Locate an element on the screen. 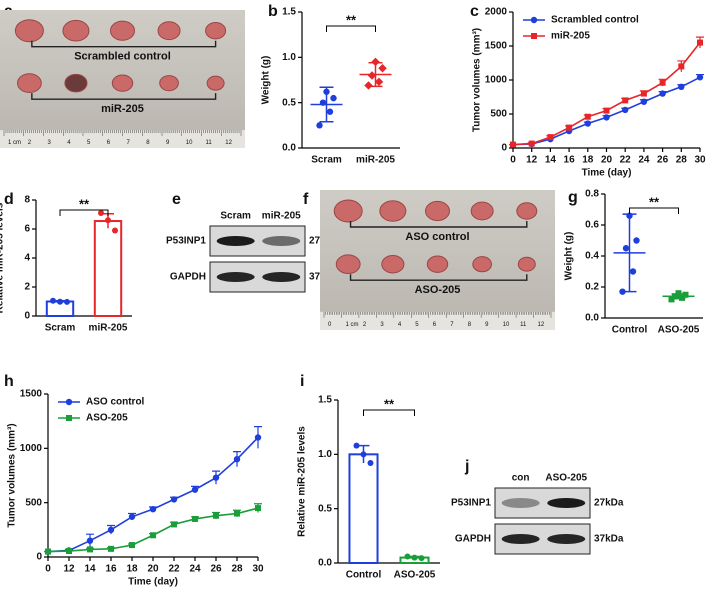 This screenshot has width=709, height=595. y-axis-label: Tumor volumes (mm³) is located at coordinates (12, 475).